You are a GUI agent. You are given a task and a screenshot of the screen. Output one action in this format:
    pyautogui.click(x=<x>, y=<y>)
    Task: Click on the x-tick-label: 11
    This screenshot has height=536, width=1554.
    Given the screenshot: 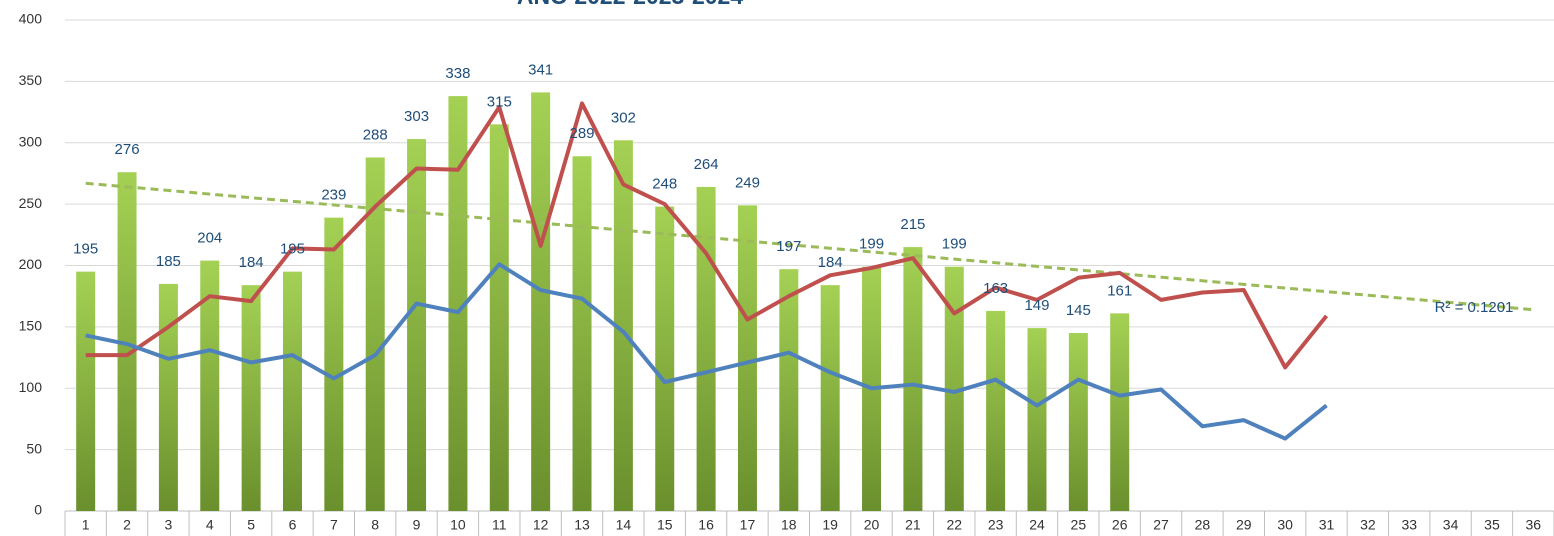 What is the action you would take?
    pyautogui.click(x=499, y=525)
    